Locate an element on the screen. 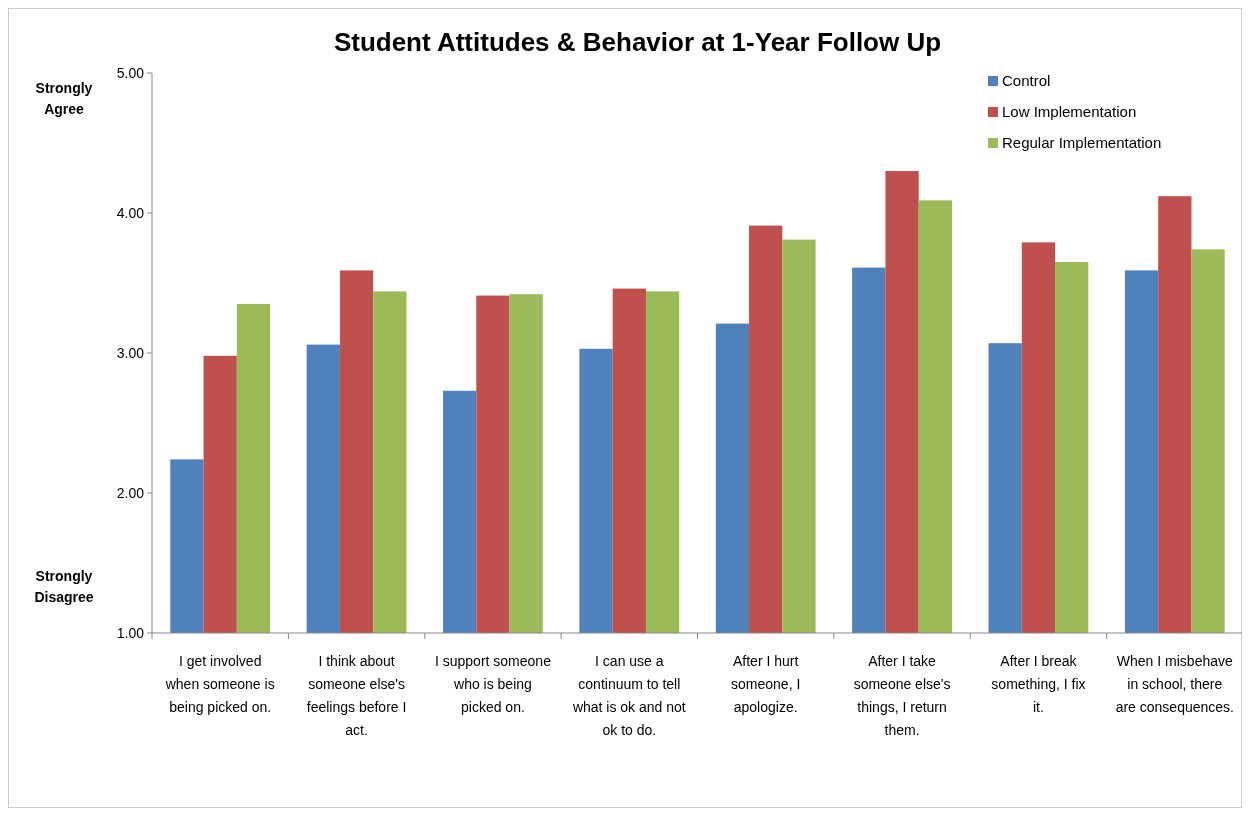 The width and height of the screenshot is (1250, 820). y-tick-label: 5.00 is located at coordinates (130, 72).